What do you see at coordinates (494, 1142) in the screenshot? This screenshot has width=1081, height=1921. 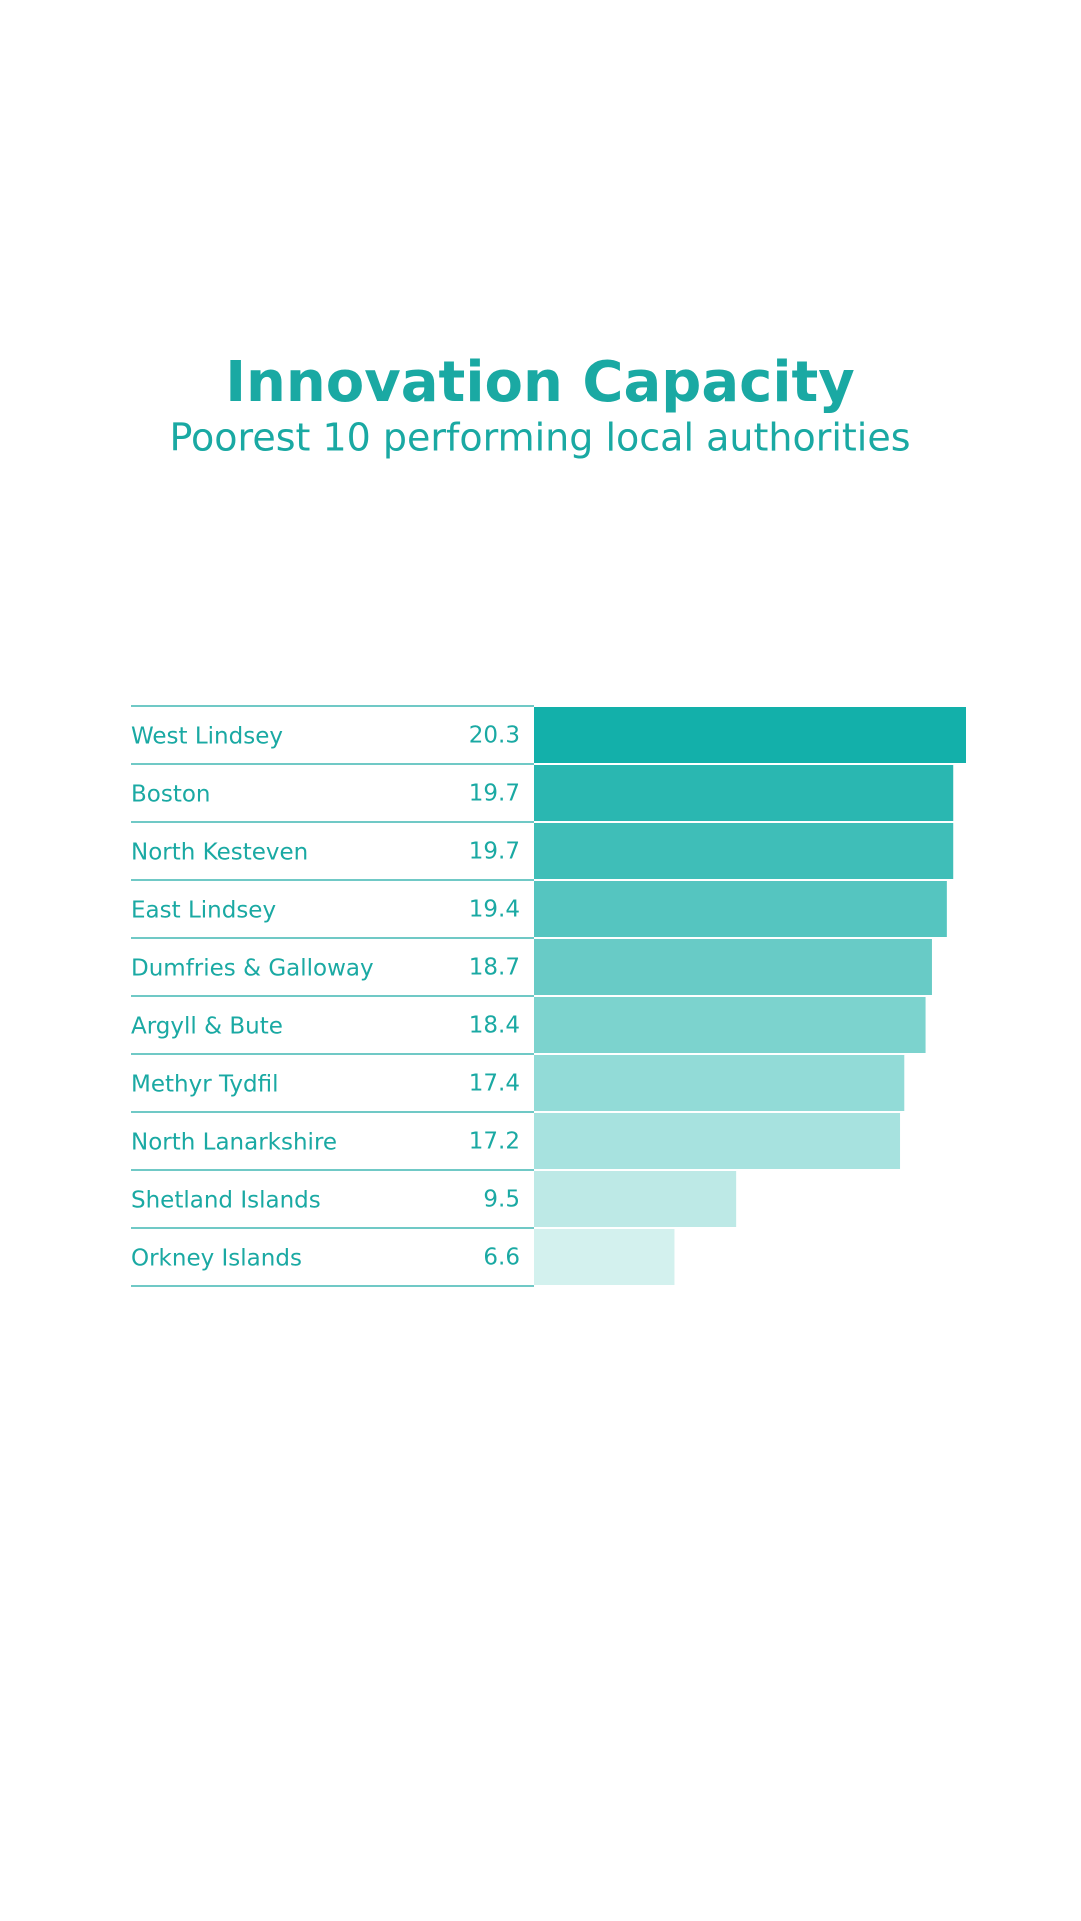 I see `value-label: 17.2` at bounding box center [494, 1142].